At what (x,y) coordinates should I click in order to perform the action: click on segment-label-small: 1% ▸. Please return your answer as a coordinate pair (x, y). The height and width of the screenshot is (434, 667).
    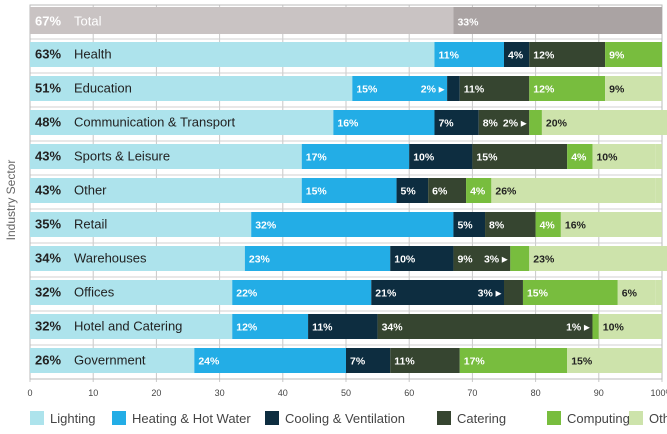
    Looking at the image, I should click on (578, 328).